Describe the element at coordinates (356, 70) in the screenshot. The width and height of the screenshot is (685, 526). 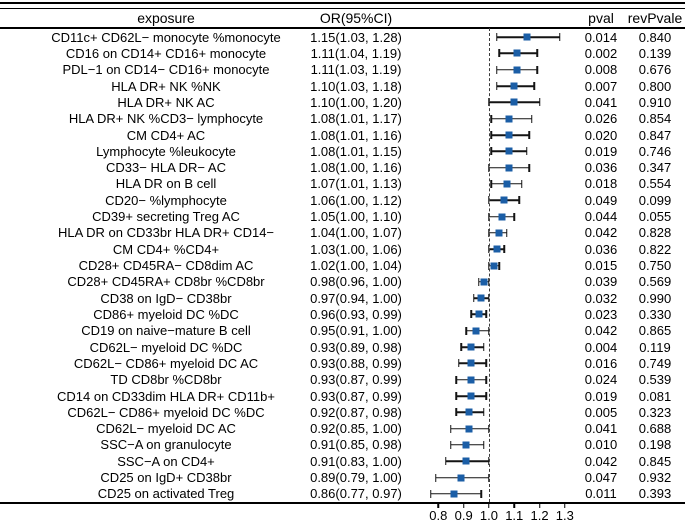
I see `or-ci-value: 1.11(1.03, 1.19)` at that location.